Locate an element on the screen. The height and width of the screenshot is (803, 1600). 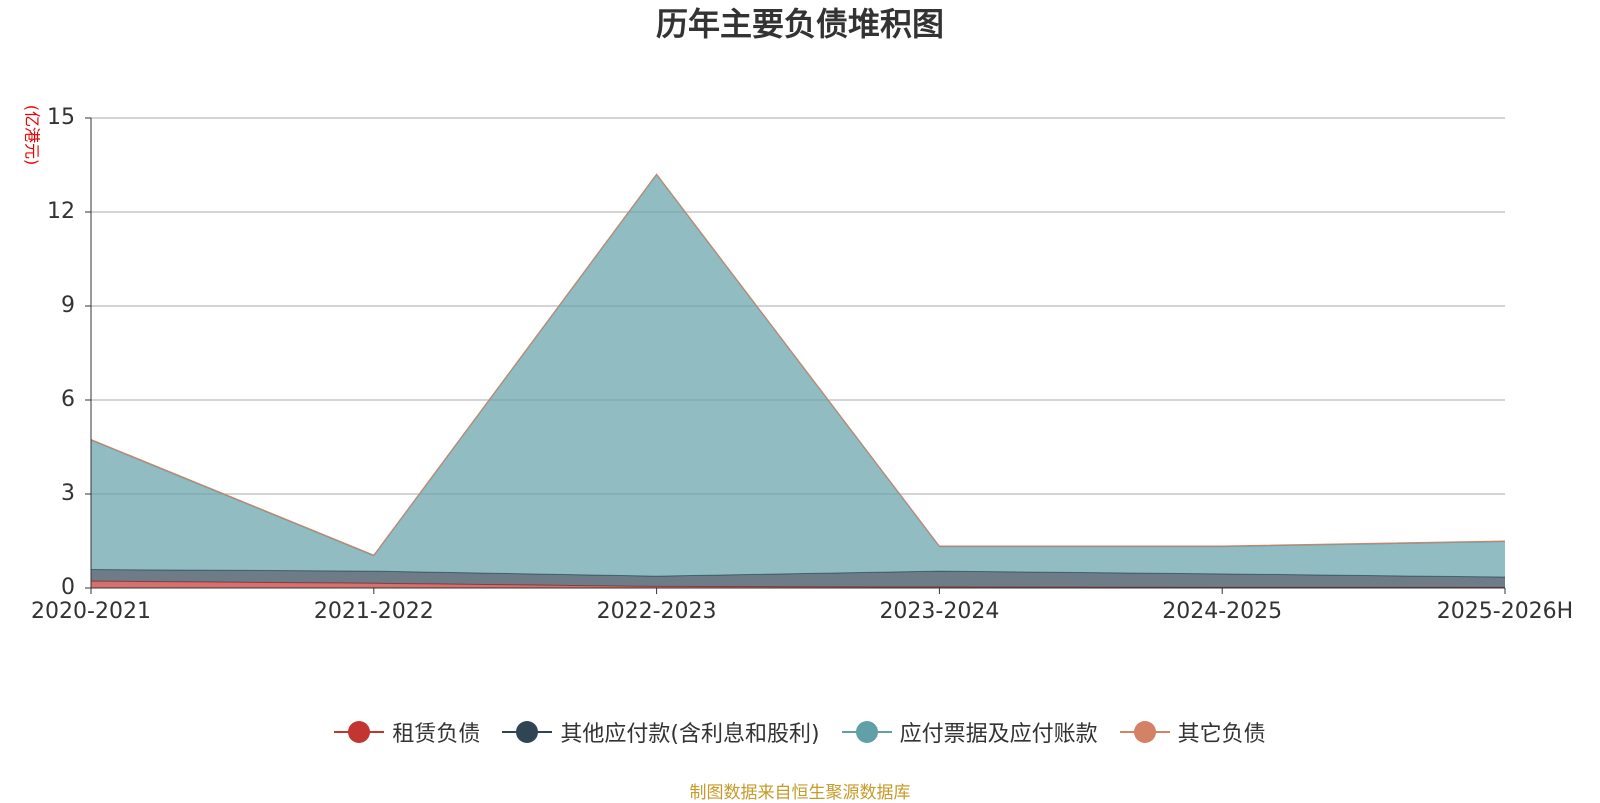
y-tick-label: 9 is located at coordinates (68, 305).